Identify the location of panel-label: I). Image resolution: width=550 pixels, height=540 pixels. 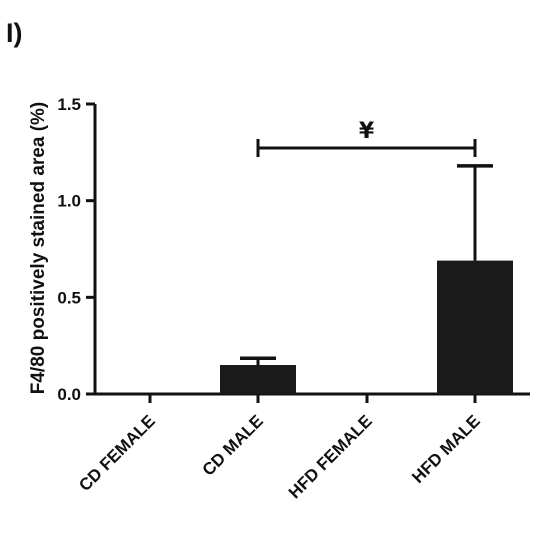
(14, 33).